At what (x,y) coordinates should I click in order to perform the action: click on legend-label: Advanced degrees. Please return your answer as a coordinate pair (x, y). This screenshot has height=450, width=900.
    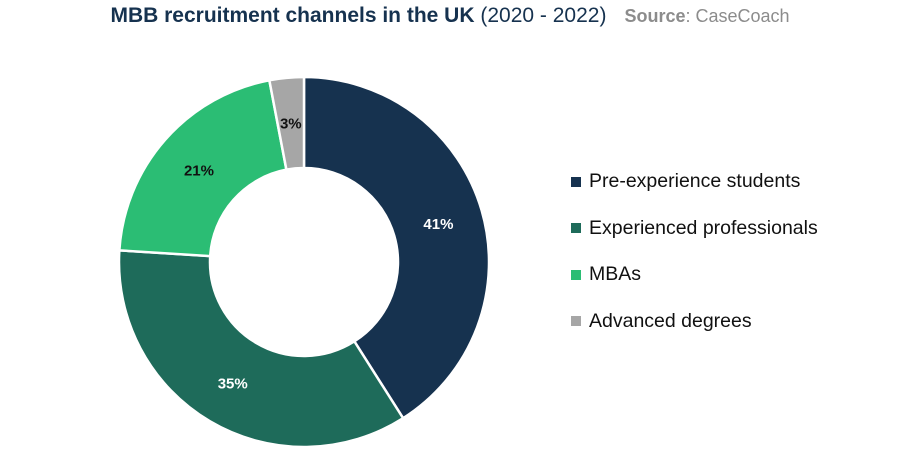
    Looking at the image, I should click on (670, 320).